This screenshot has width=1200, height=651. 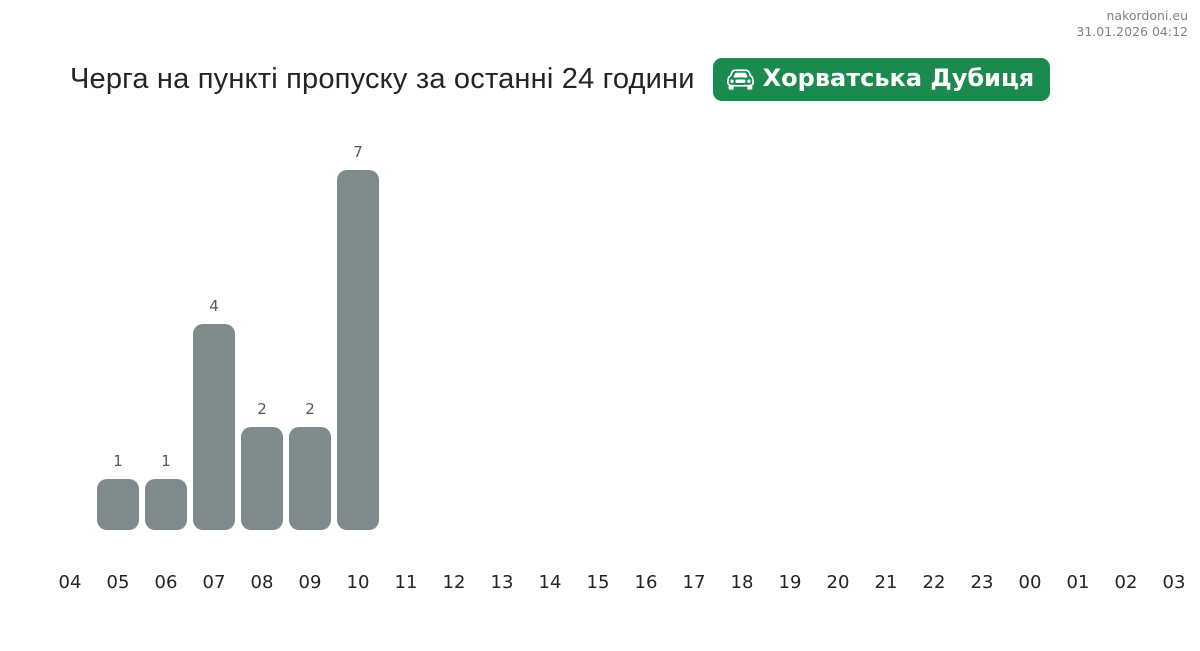 What do you see at coordinates (358, 582) in the screenshot?
I see `x-tick-label-10: 10` at bounding box center [358, 582].